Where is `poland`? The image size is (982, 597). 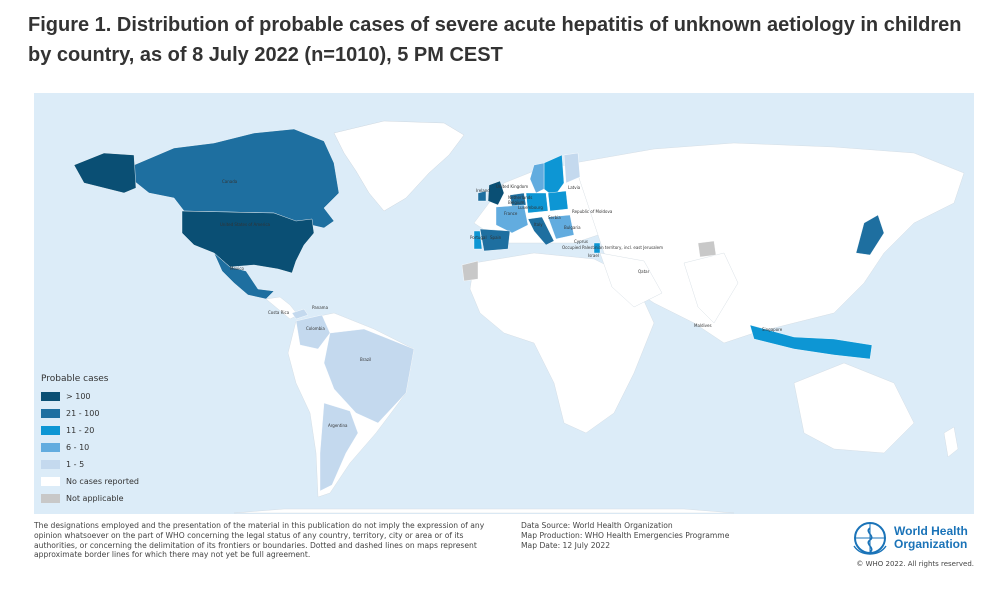 poland is located at coordinates (558, 201).